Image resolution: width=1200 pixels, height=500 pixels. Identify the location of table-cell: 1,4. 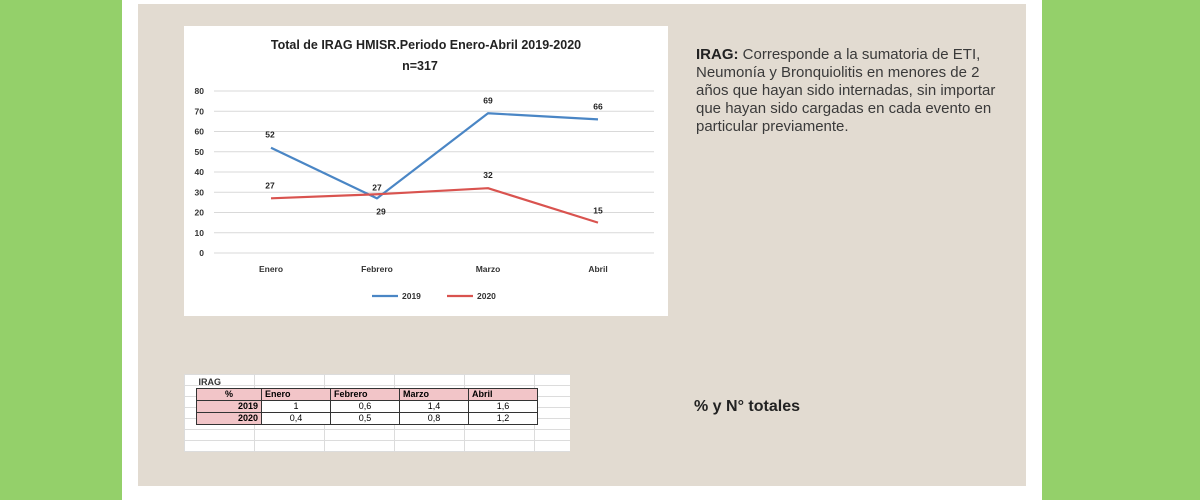
(434, 406).